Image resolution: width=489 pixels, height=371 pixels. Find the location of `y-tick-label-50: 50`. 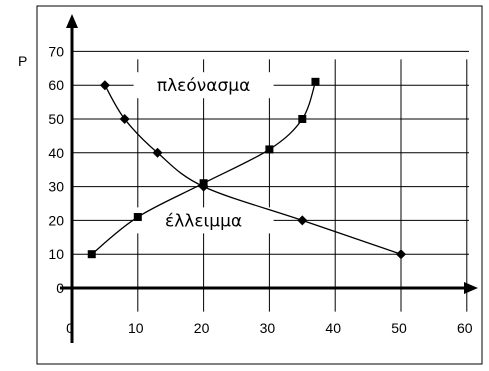

y-tick-label-50: 50 is located at coordinates (56, 119).